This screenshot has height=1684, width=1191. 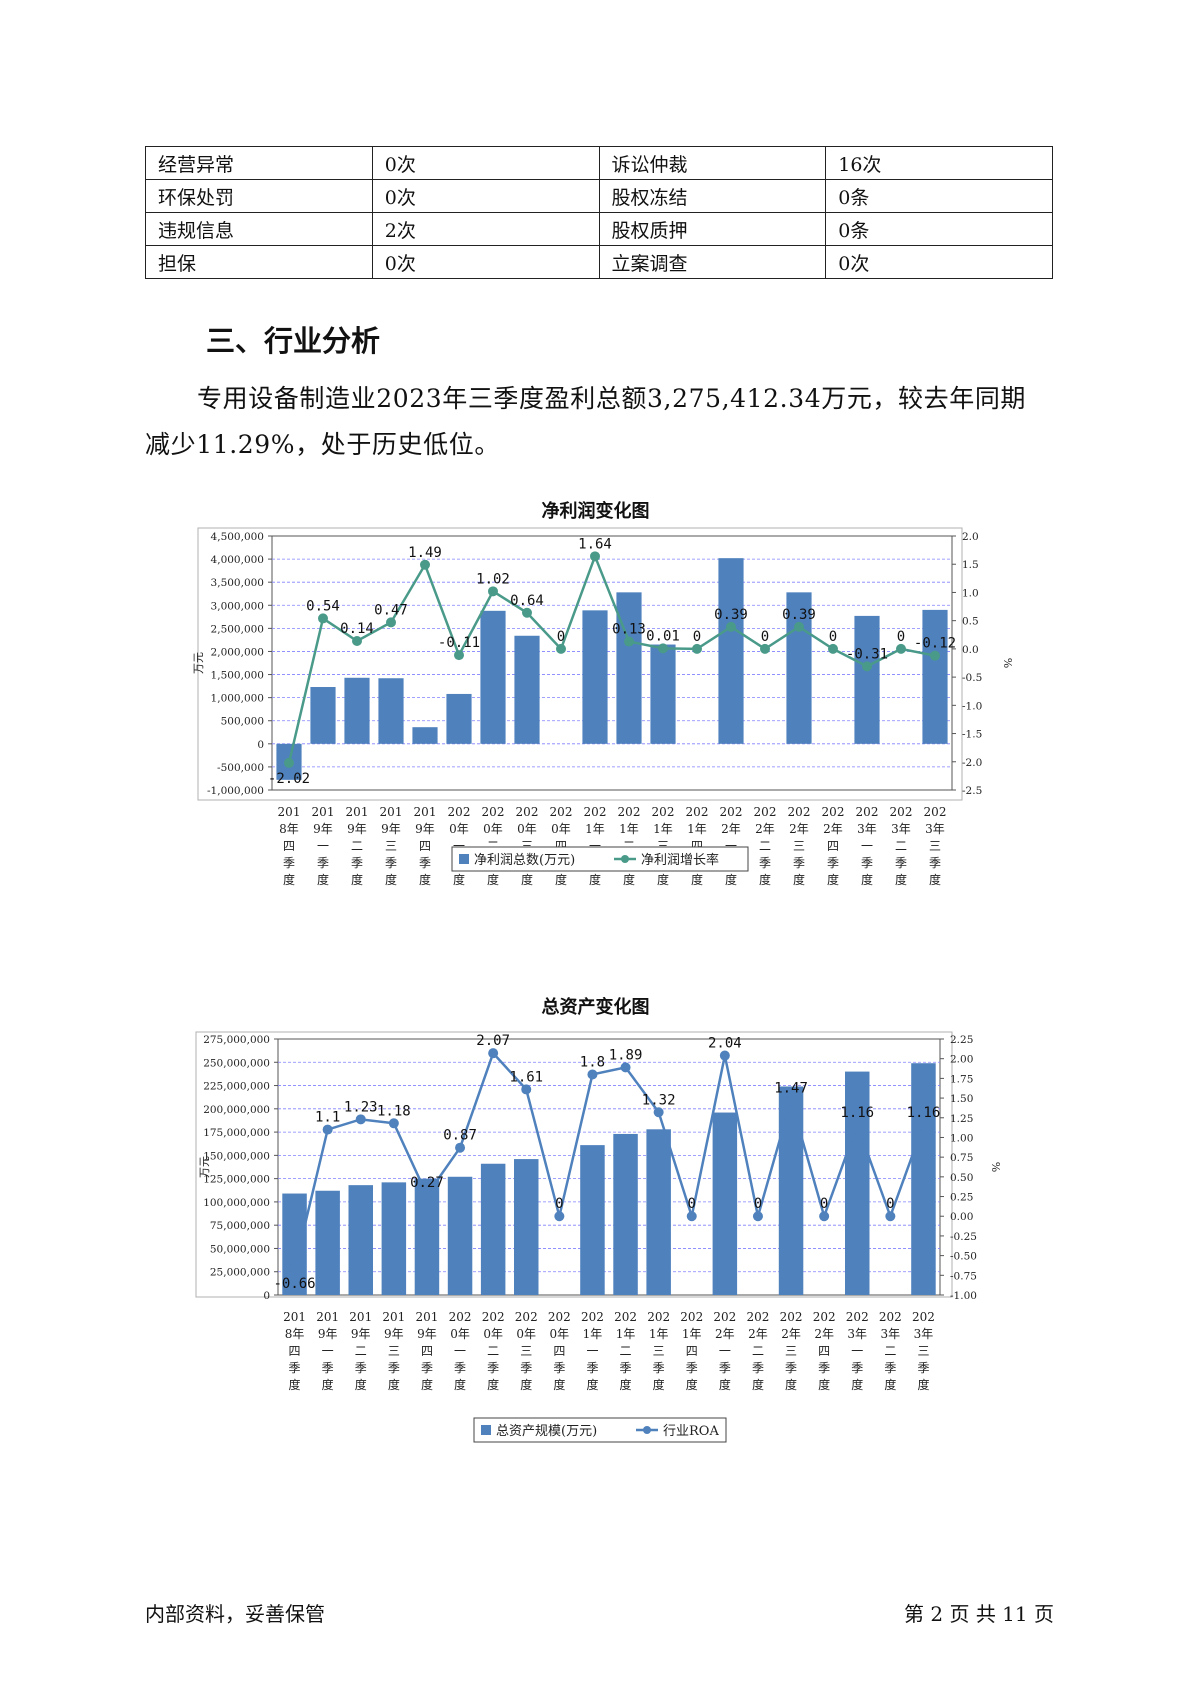 I want to click on y2-tick-label: -1.0, so click(x=972, y=706).